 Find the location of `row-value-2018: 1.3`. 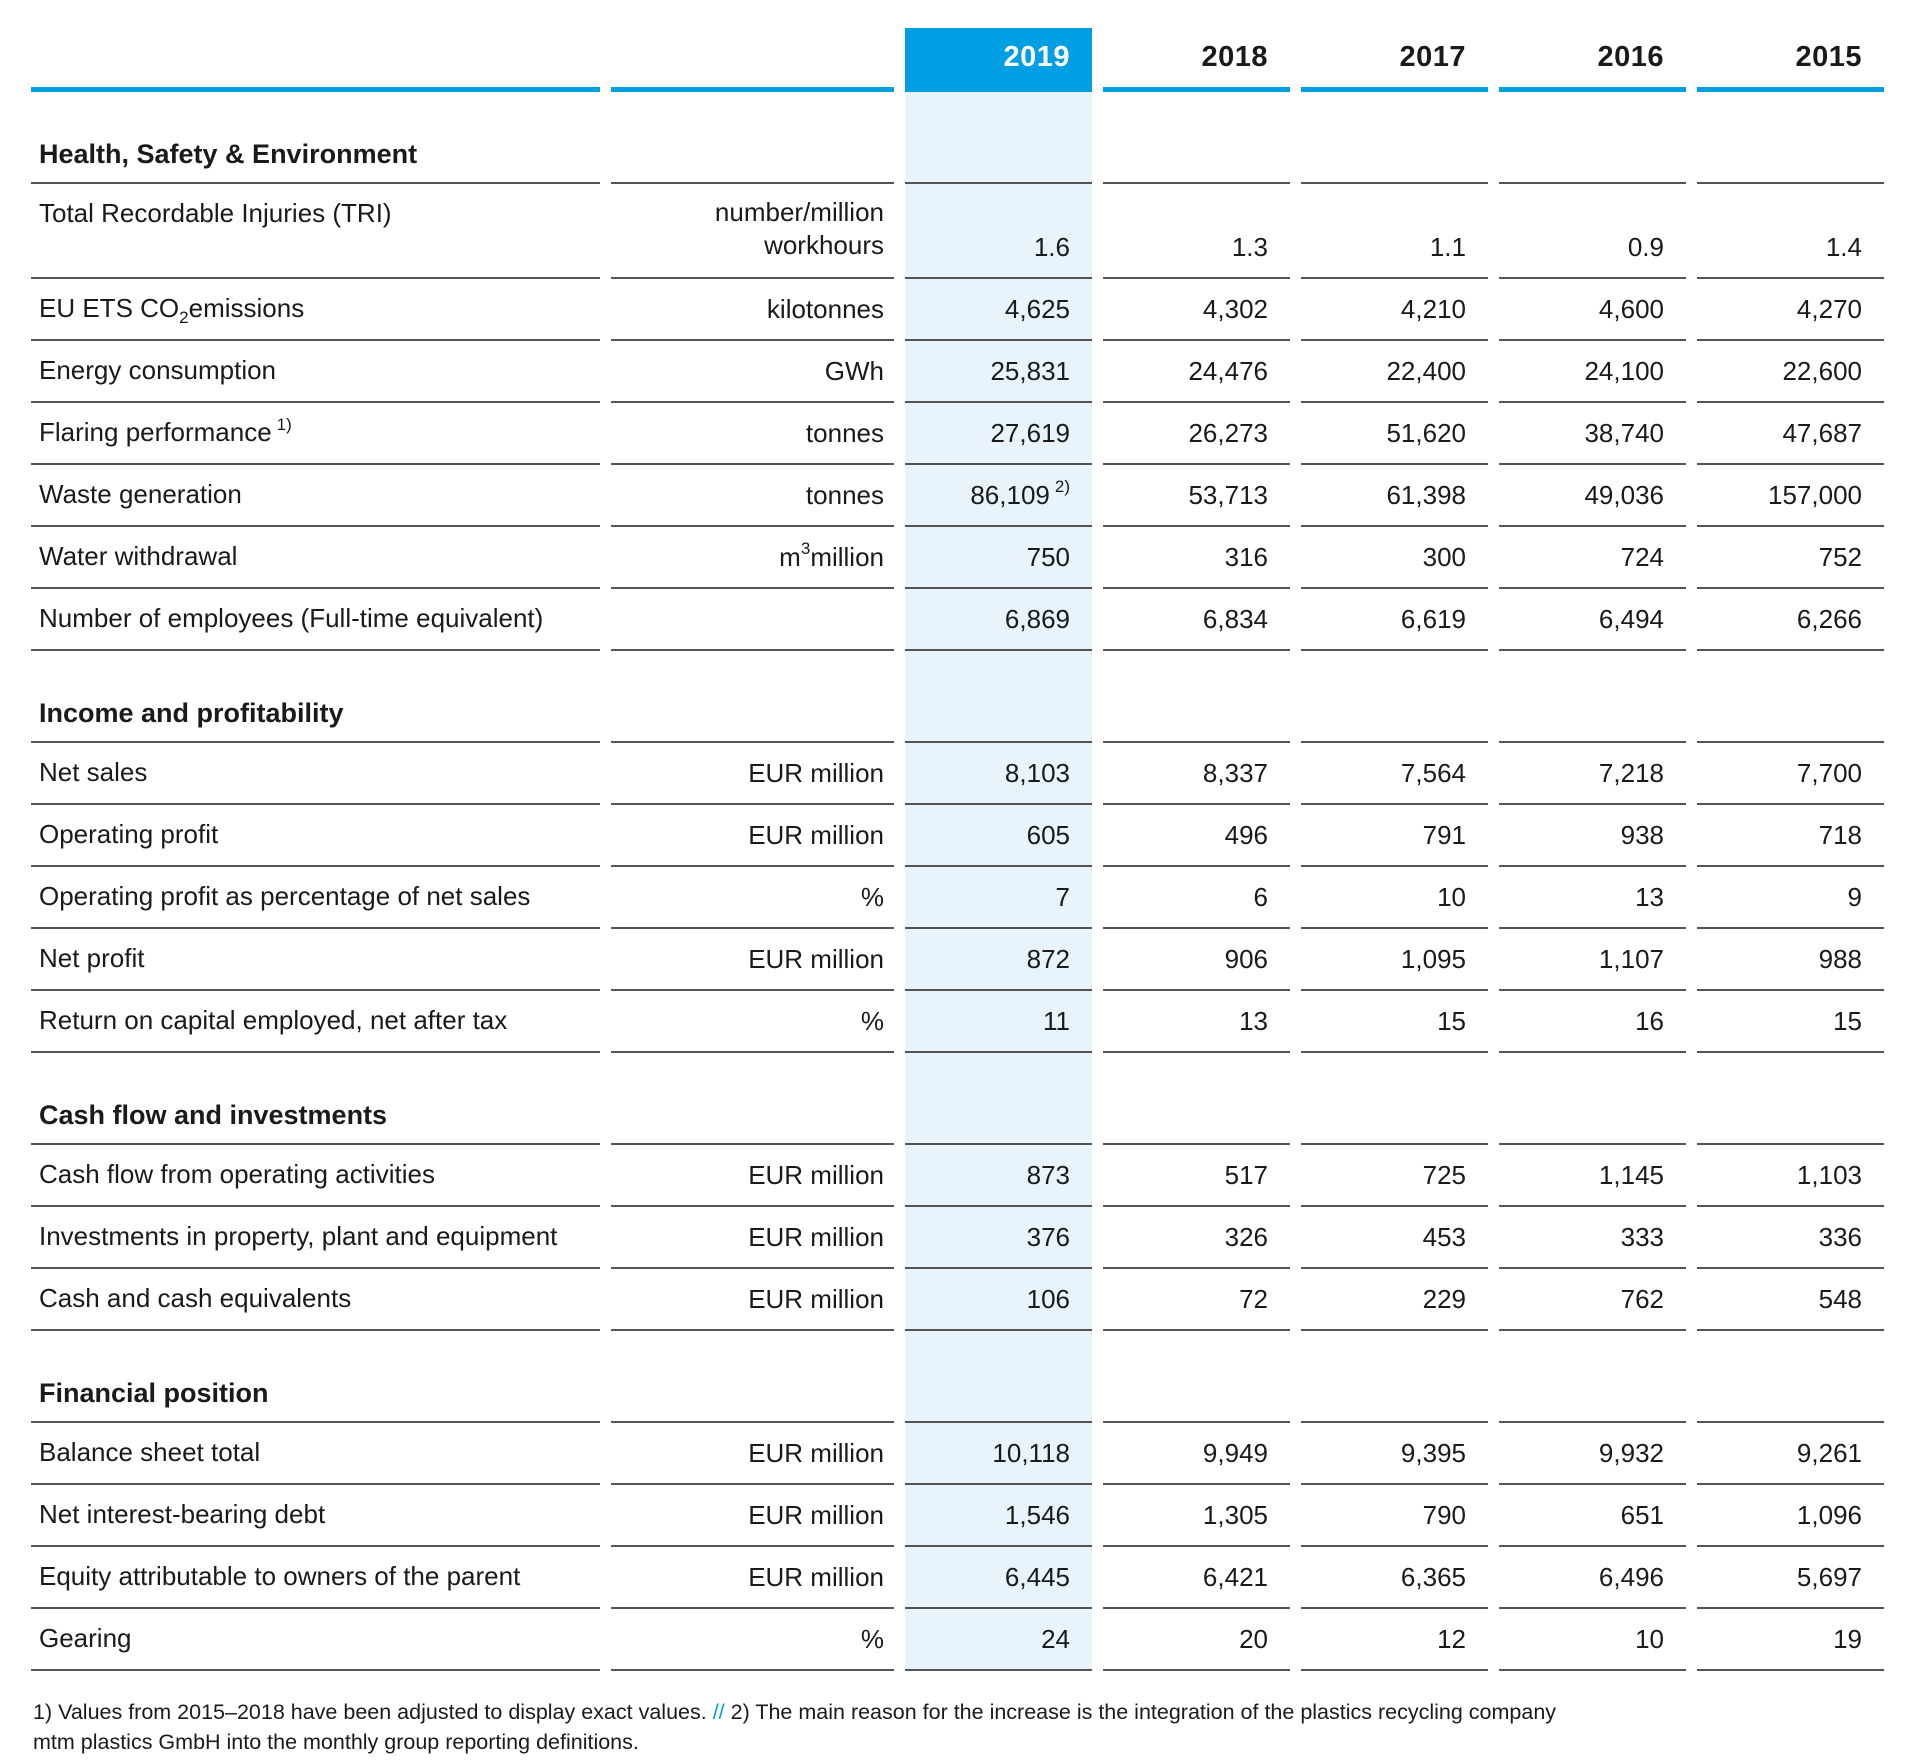

row-value-2018: 1.3 is located at coordinates (1196, 231).